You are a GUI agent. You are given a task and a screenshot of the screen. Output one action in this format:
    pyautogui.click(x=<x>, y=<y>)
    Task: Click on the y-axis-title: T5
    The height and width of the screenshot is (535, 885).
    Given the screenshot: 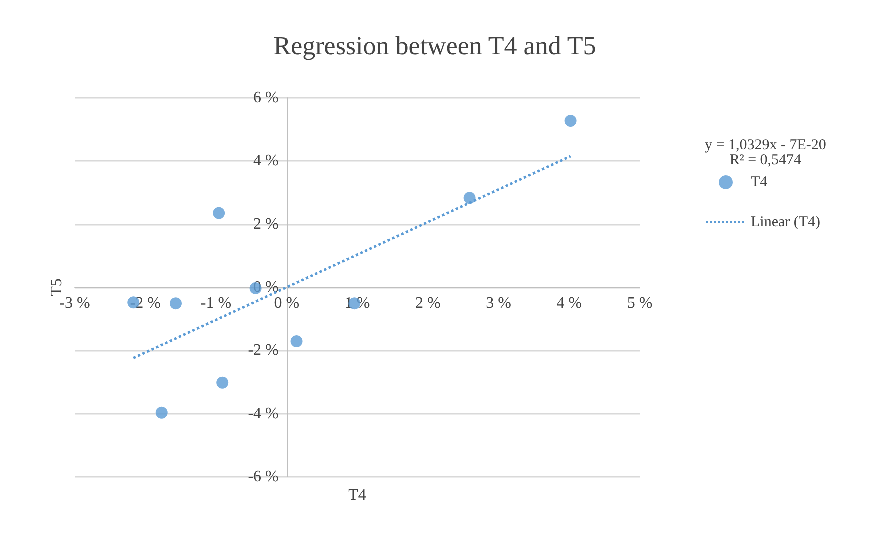 What is the action you would take?
    pyautogui.click(x=57, y=287)
    